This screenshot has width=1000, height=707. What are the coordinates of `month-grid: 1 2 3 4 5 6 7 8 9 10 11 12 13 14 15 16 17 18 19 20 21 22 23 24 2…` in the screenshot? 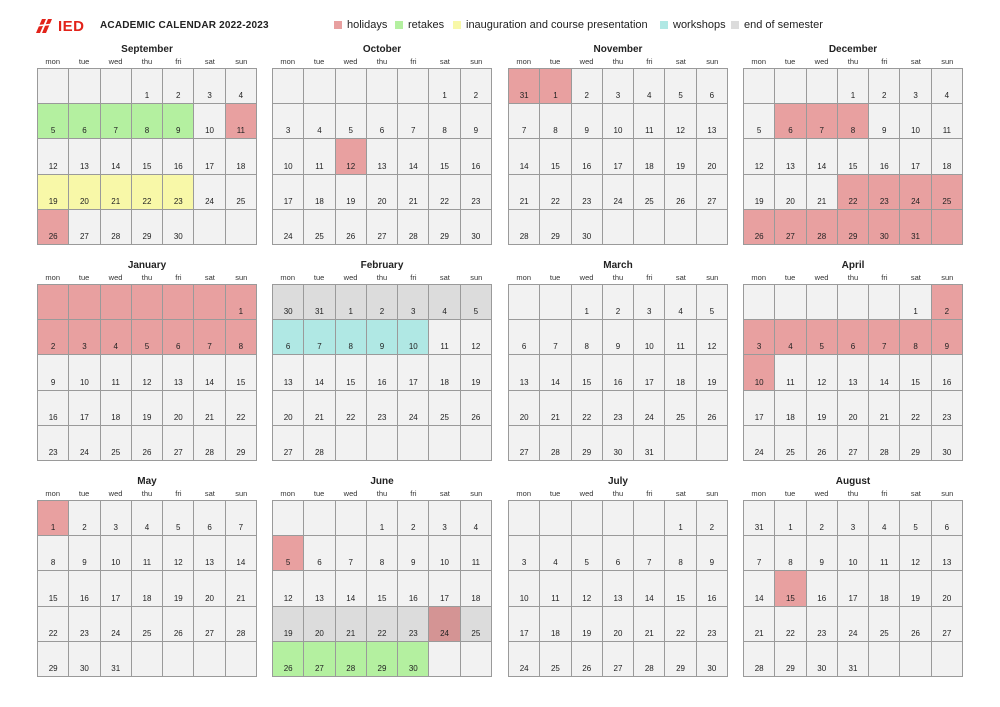 It's located at (853, 156).